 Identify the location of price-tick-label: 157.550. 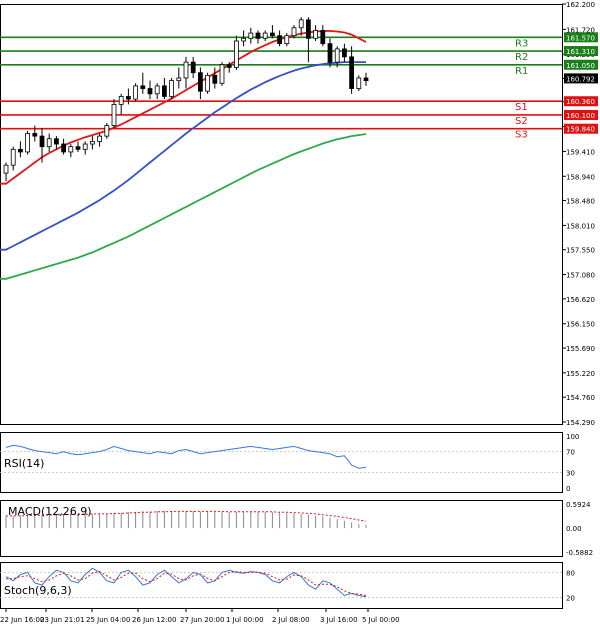
(580, 251).